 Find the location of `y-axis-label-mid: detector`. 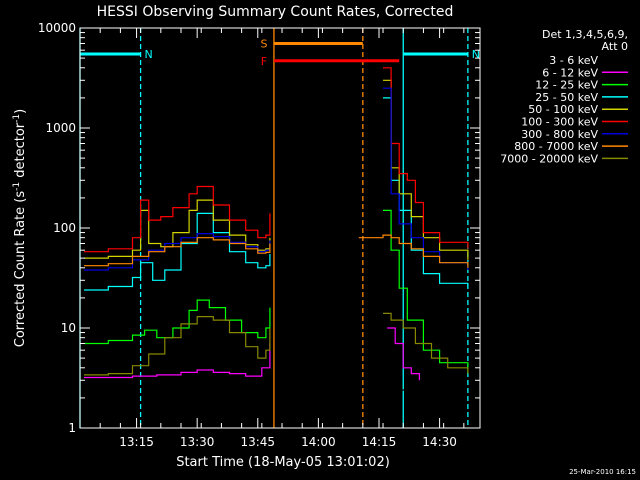

y-axis-label-mid: detector is located at coordinates (20, 152).